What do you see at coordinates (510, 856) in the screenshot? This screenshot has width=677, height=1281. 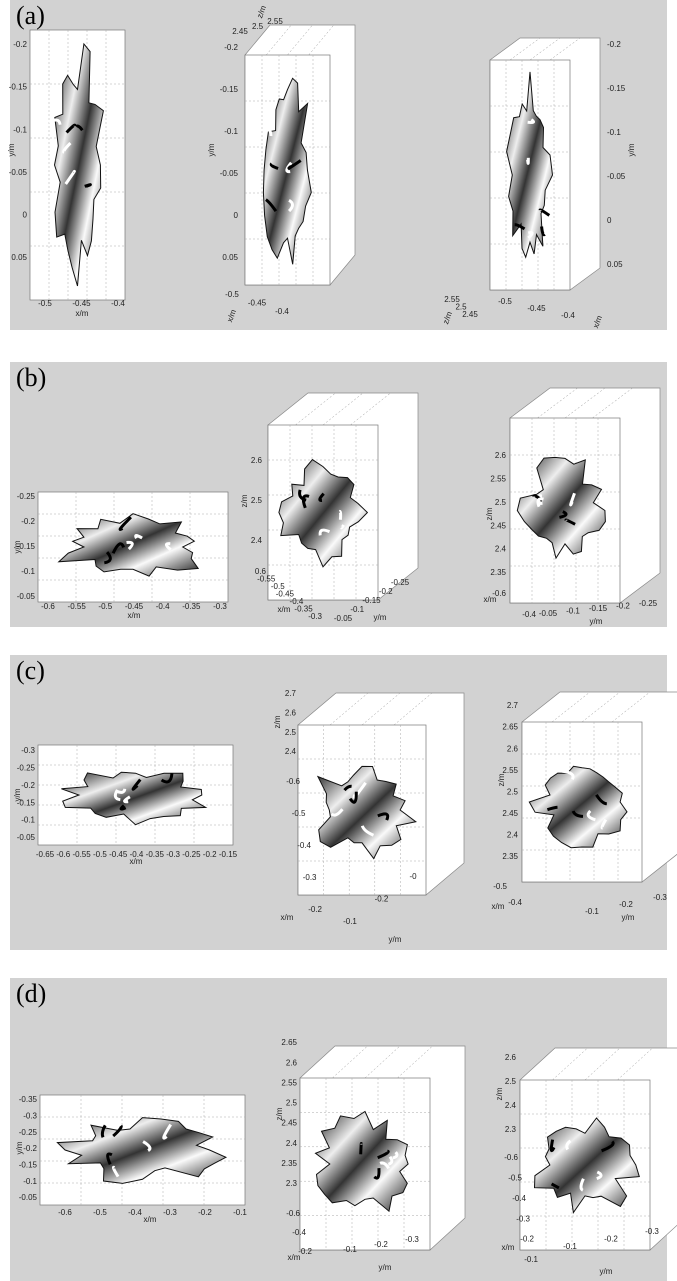 I see `tick-label: 2.35` at bounding box center [510, 856].